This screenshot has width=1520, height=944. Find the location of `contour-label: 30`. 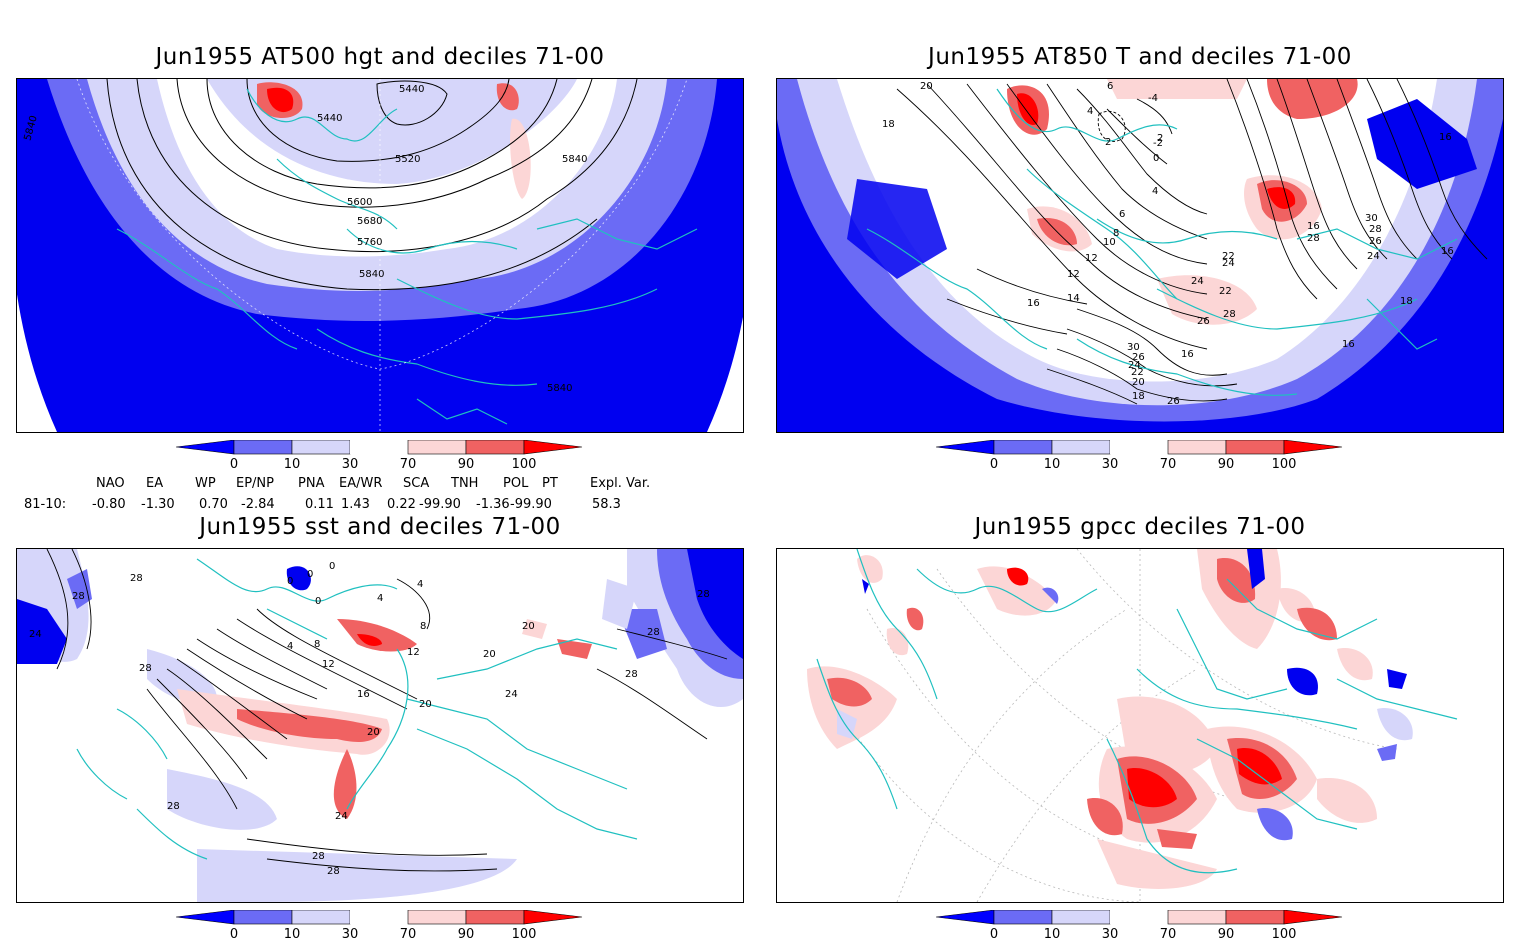

contour-label: 30 is located at coordinates (1371, 218).